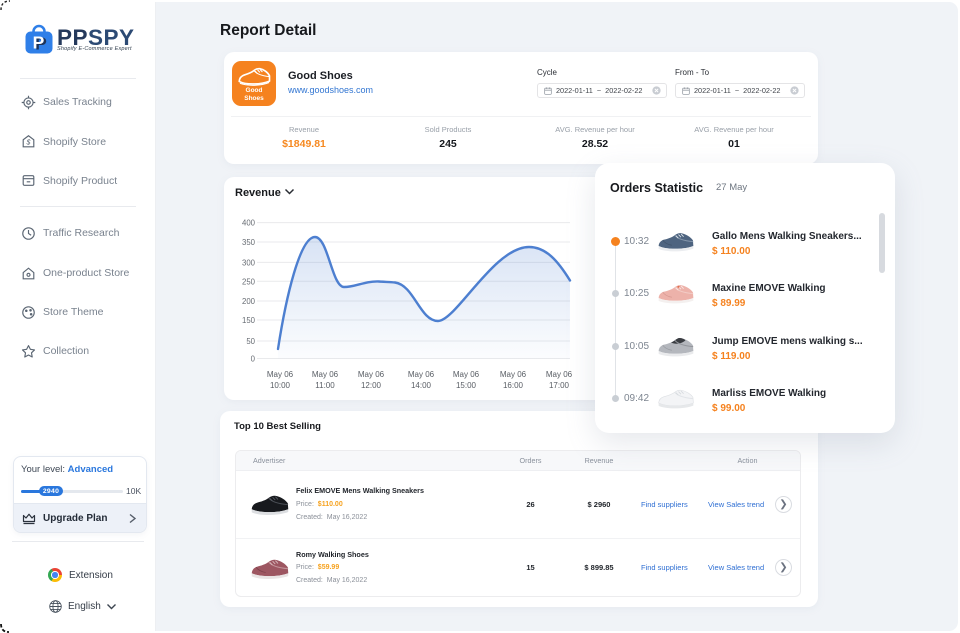 Image resolution: width=960 pixels, height=633 pixels. What do you see at coordinates (249, 320) in the screenshot?
I see `svg-text: 150` at bounding box center [249, 320].